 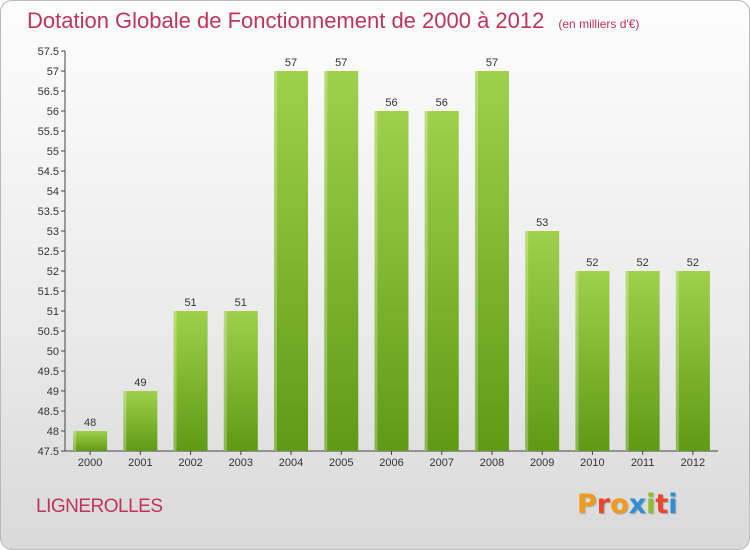 I want to click on y-tick-label: 48, so click(x=53, y=432).